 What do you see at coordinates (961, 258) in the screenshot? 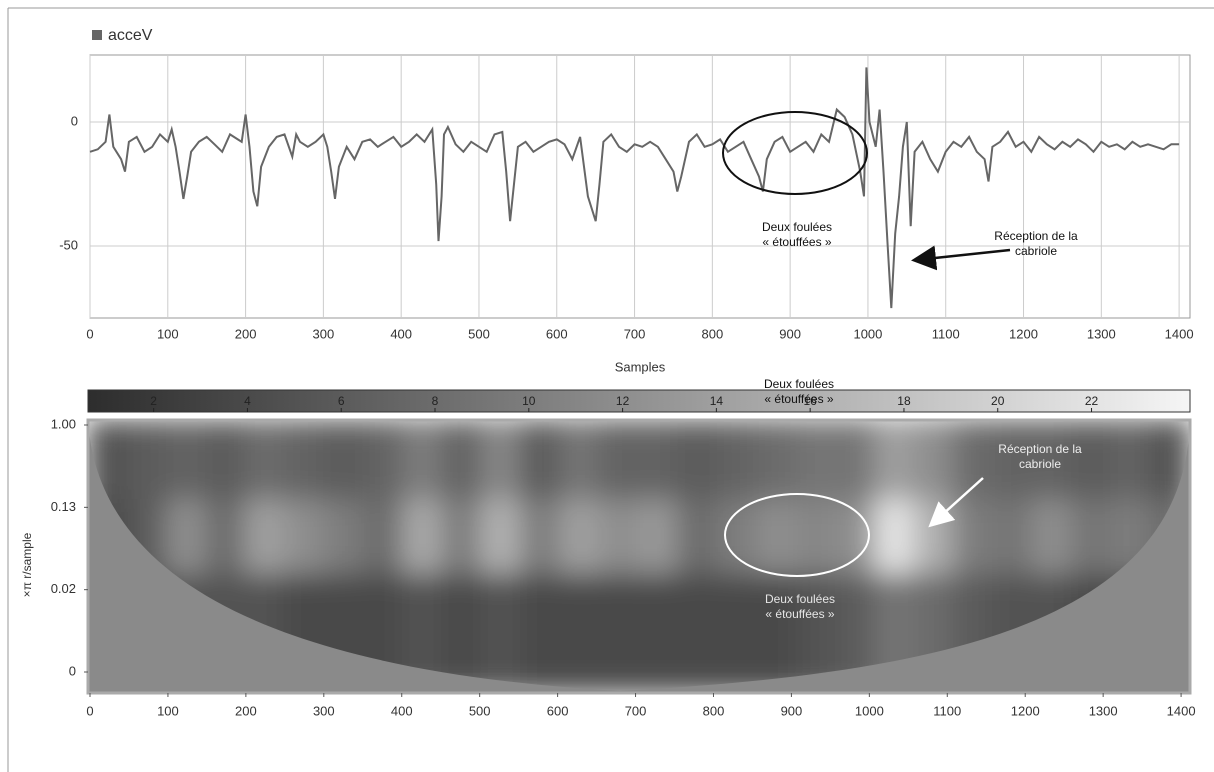
I see `arrow` at bounding box center [961, 258].